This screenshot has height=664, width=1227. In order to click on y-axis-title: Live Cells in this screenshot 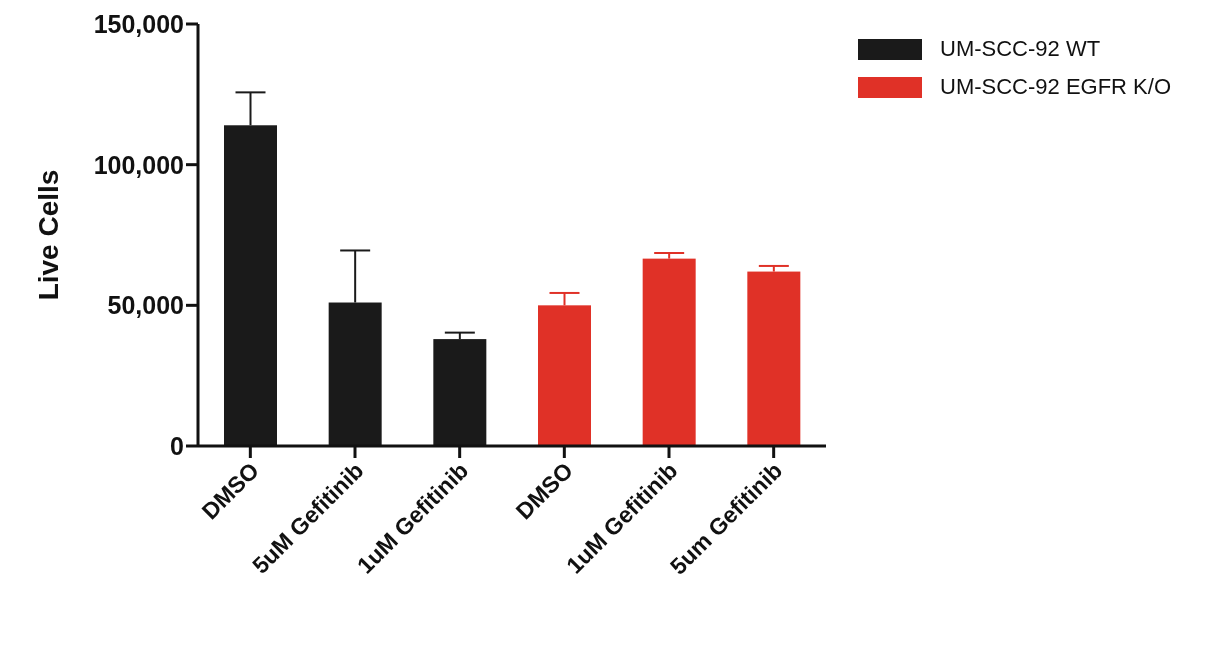, I will do `click(48, 235)`.